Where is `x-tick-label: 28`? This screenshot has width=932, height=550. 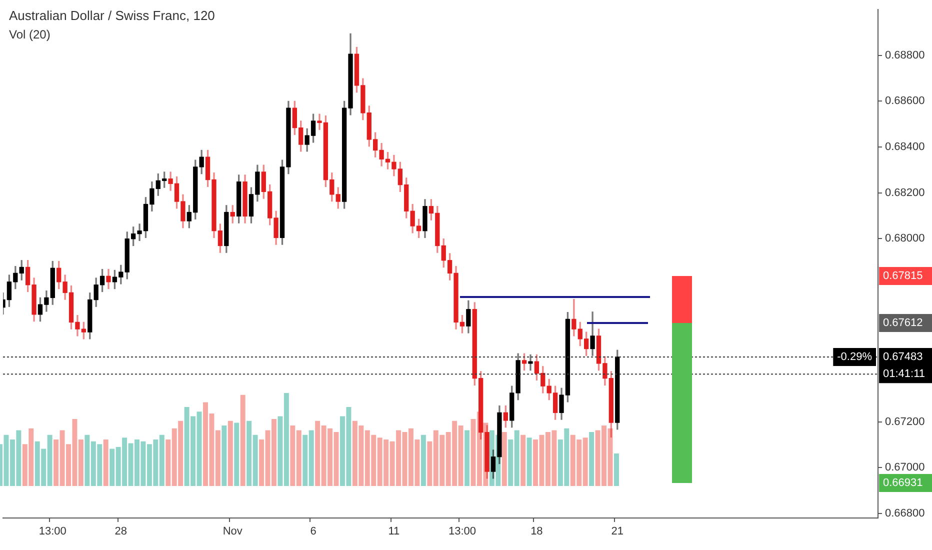 x-tick-label: 28 is located at coordinates (121, 532).